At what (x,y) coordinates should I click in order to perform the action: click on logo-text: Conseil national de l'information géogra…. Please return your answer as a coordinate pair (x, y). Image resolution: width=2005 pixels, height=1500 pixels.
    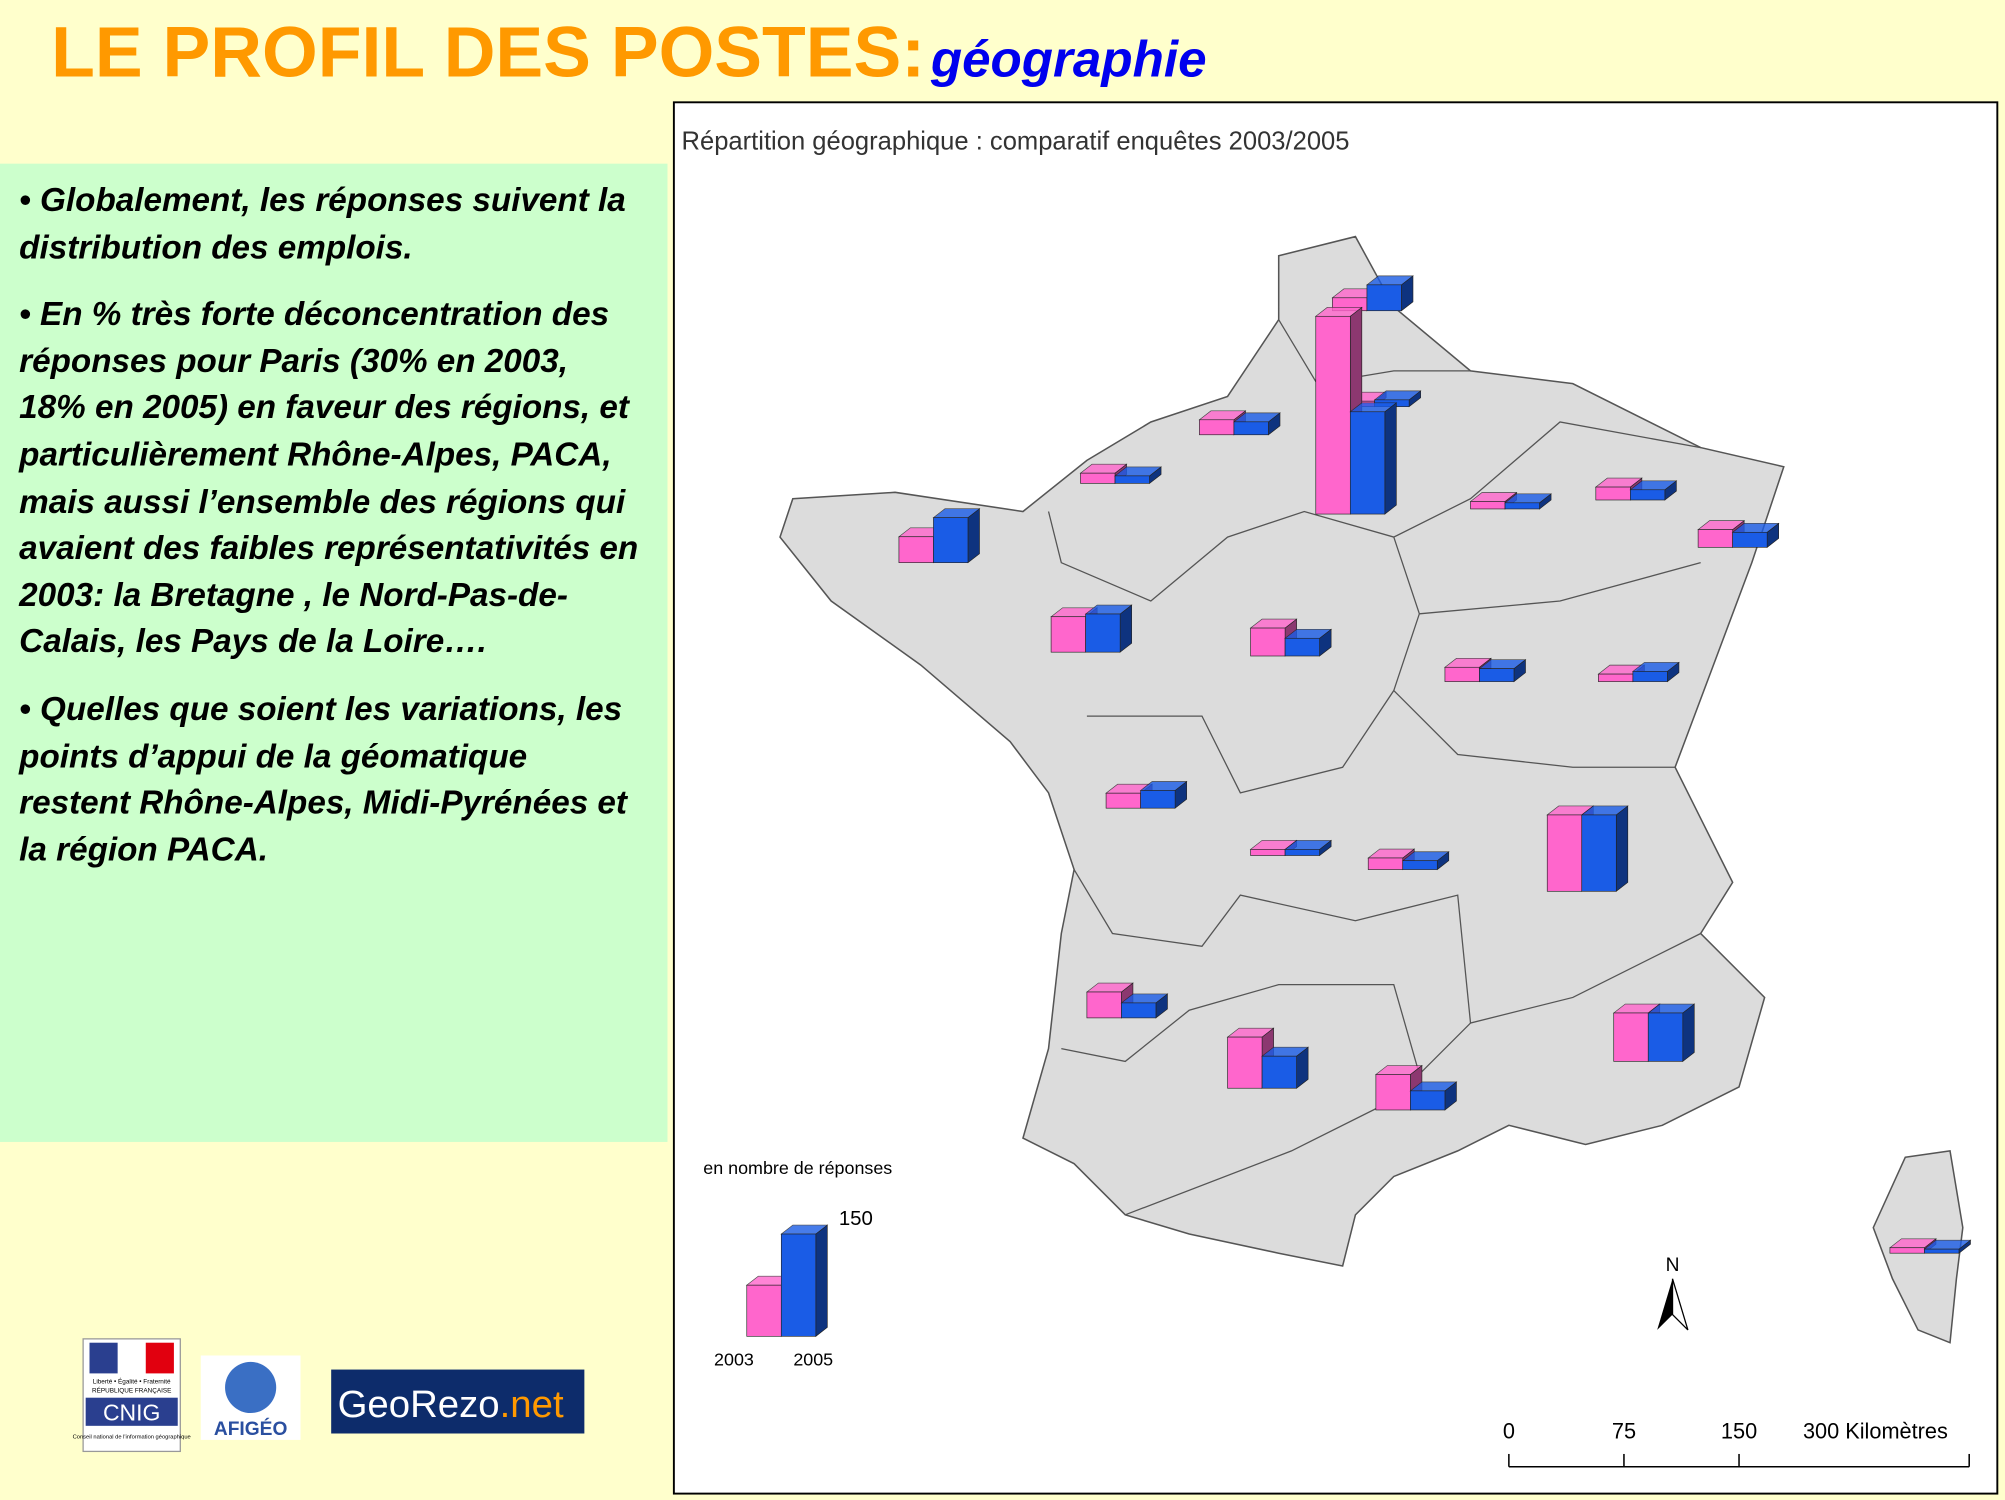
    Looking at the image, I should click on (132, 1438).